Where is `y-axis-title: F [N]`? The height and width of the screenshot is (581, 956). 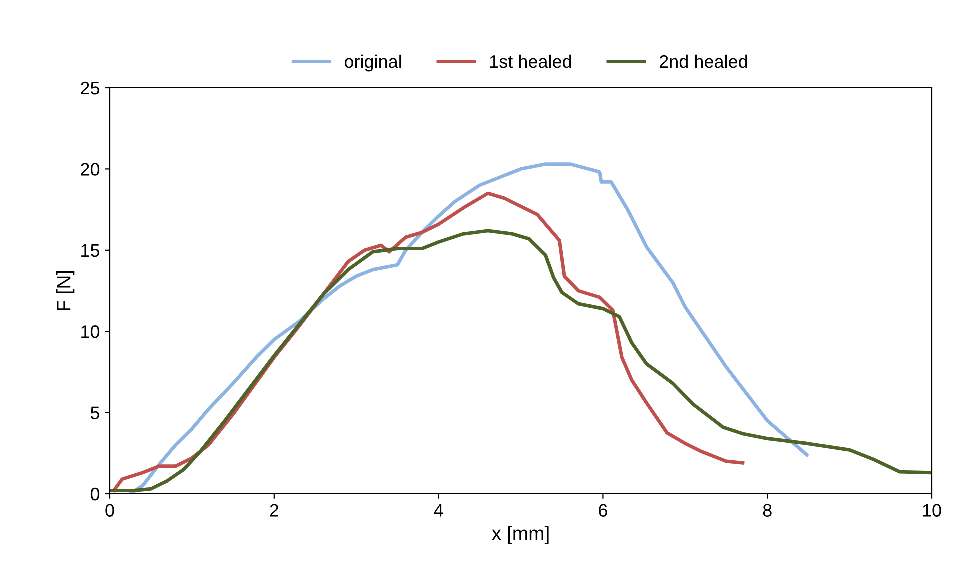 y-axis-title: F [N] is located at coordinates (65, 290).